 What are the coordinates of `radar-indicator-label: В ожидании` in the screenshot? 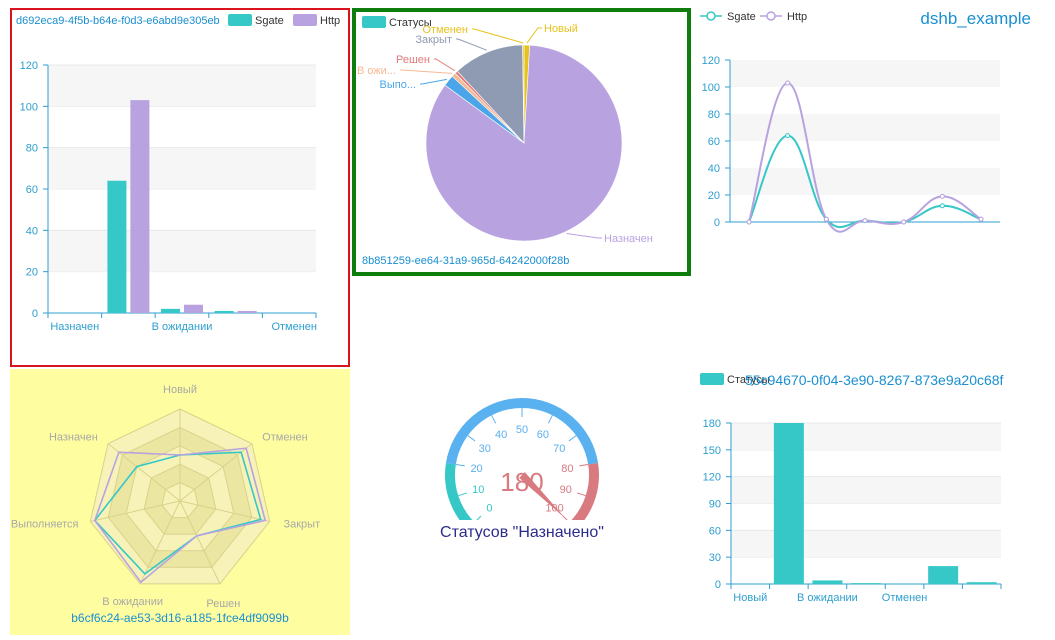 It's located at (132, 602).